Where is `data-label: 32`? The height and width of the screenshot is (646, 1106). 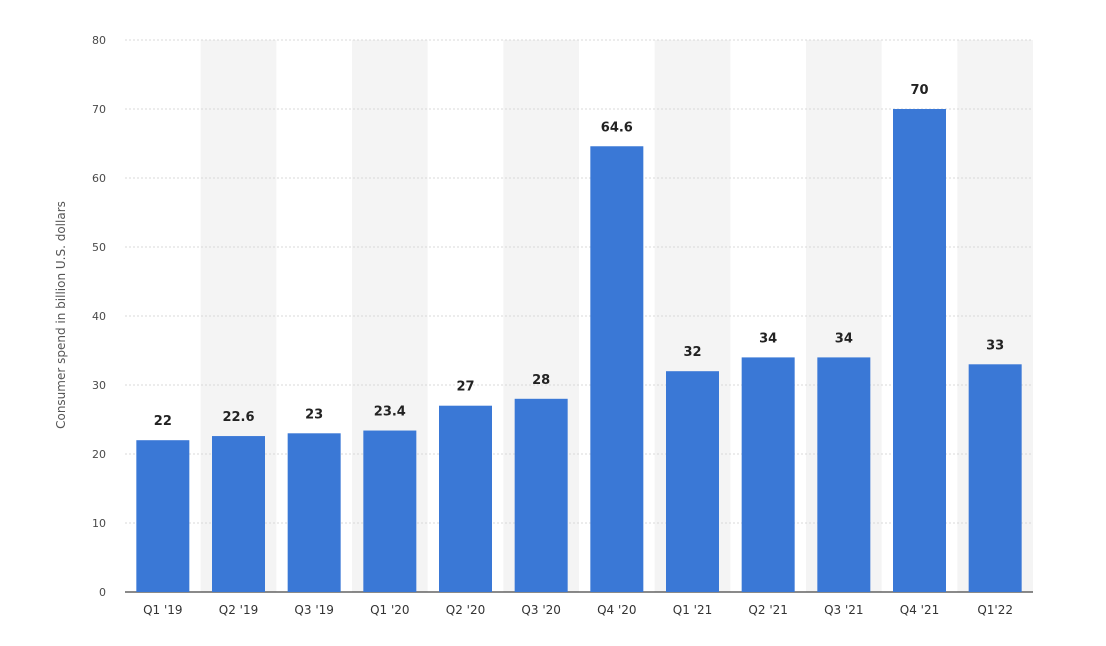
data-label: 32 is located at coordinates (692, 352).